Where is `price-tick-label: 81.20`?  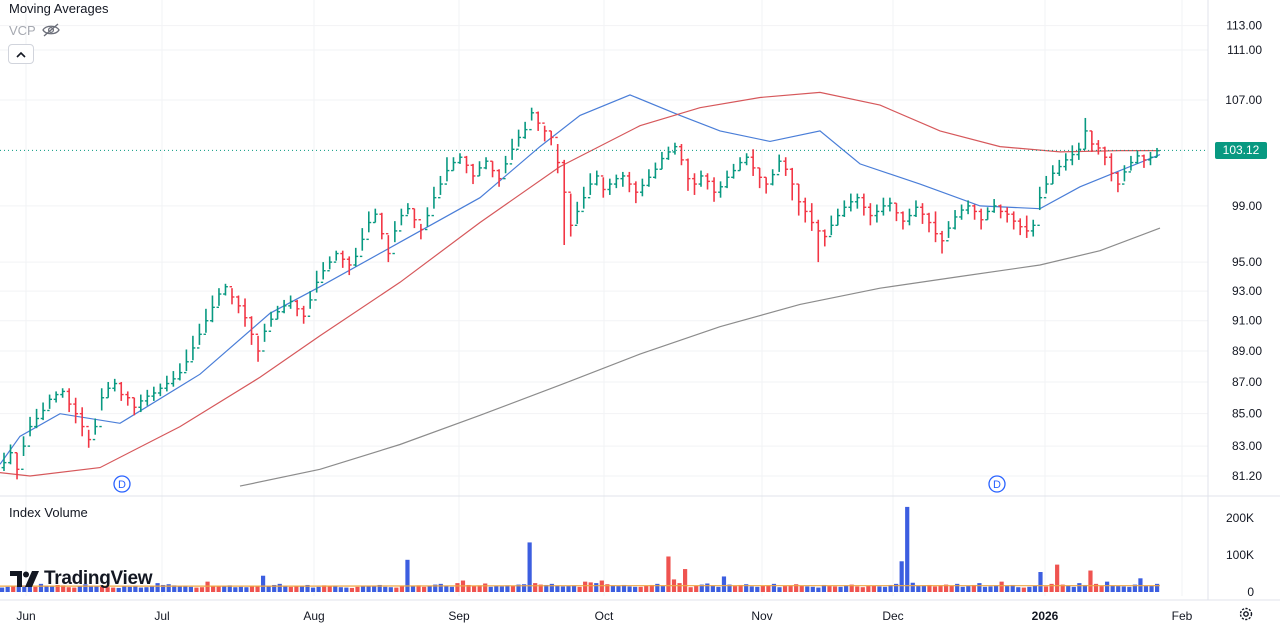 price-tick-label: 81.20 is located at coordinates (1247, 476).